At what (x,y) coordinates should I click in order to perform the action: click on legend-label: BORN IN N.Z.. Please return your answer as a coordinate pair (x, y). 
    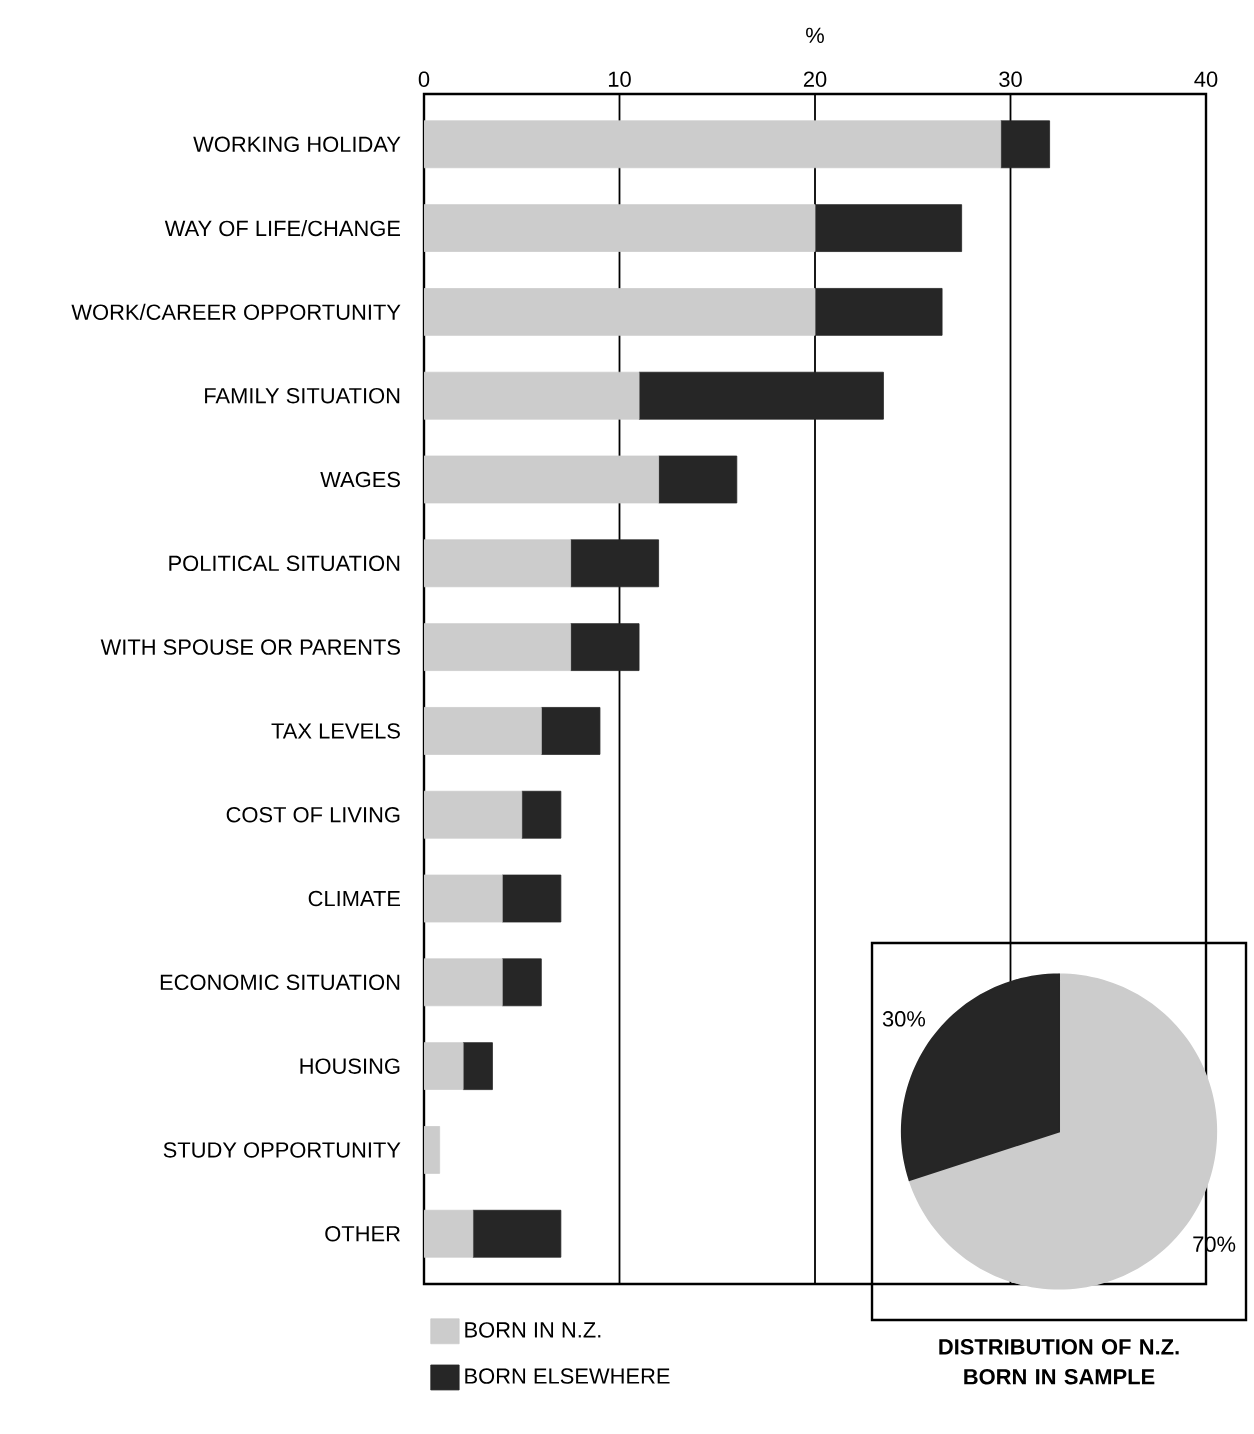
    Looking at the image, I should click on (533, 1330).